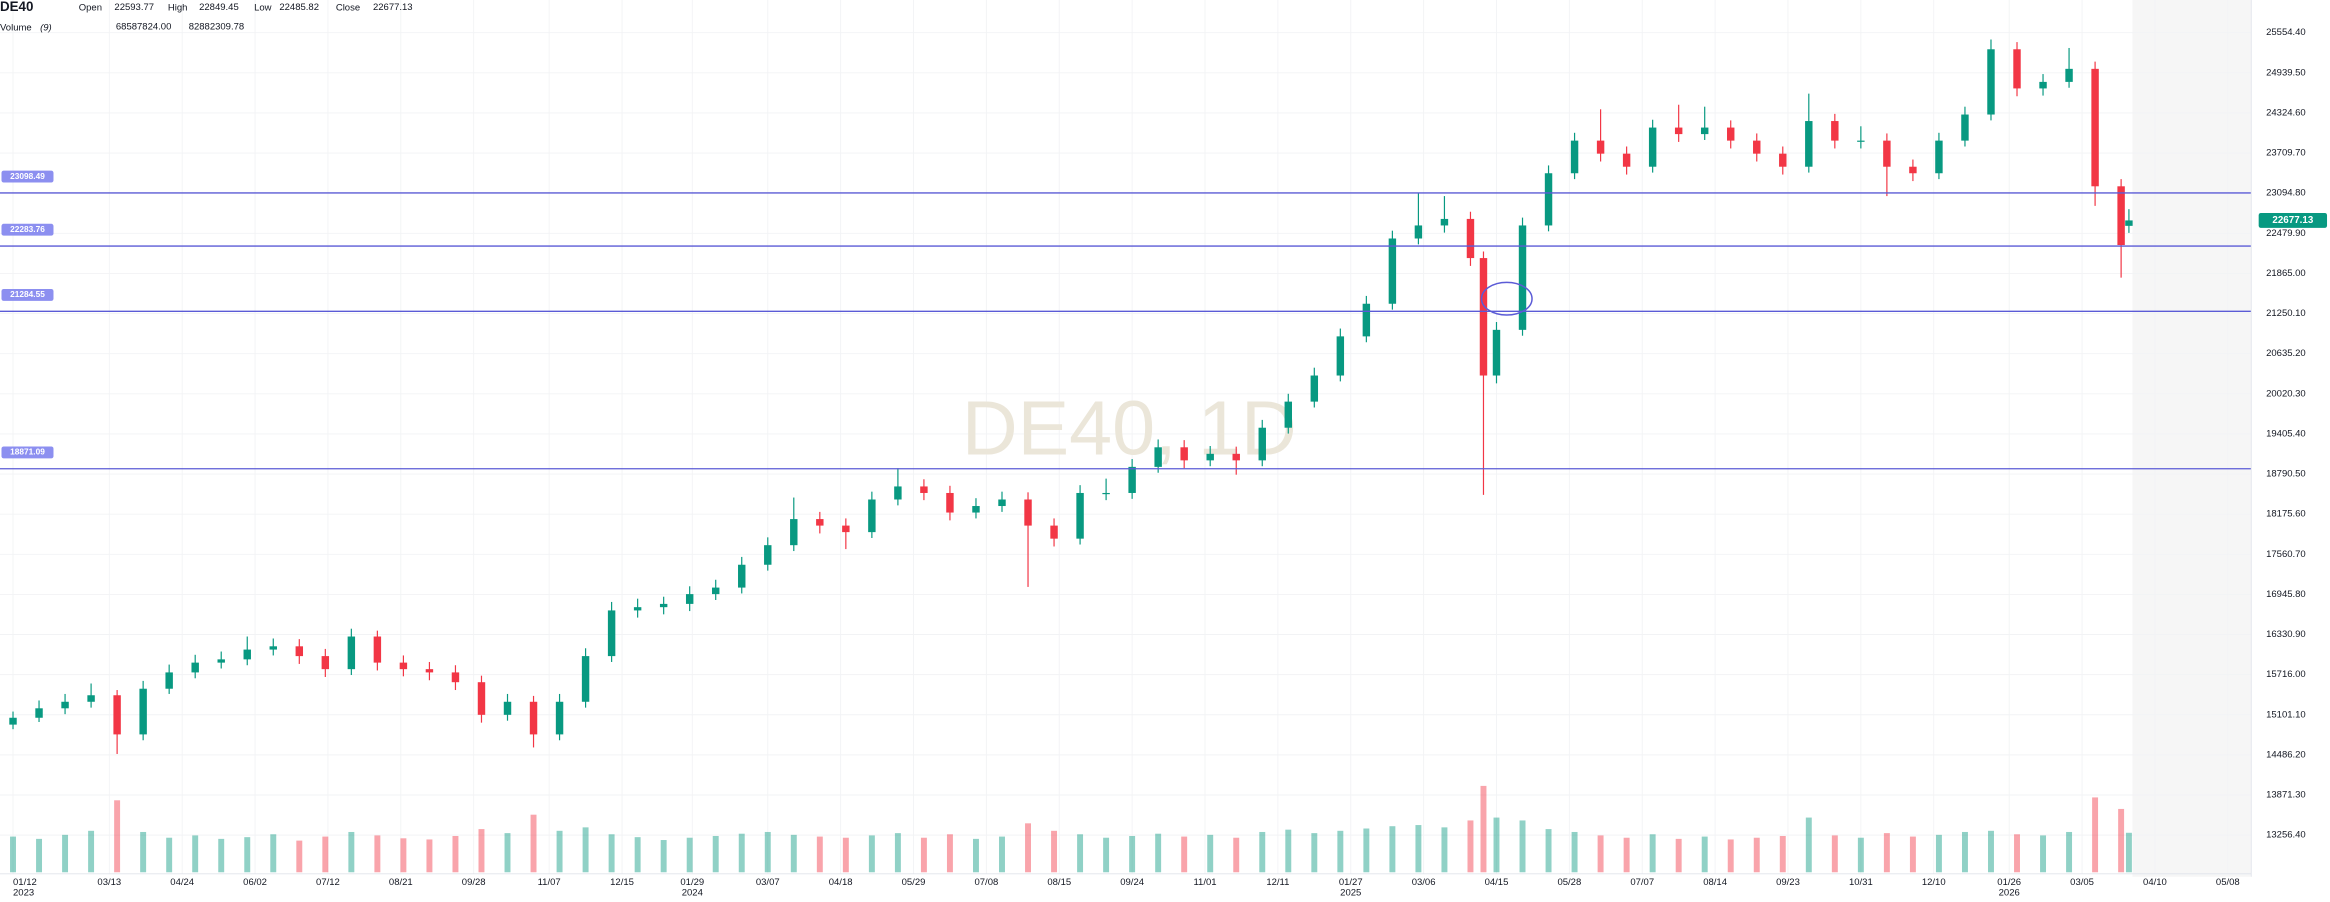  What do you see at coordinates (401, 882) in the screenshot?
I see `x-tick-label: 08/21` at bounding box center [401, 882].